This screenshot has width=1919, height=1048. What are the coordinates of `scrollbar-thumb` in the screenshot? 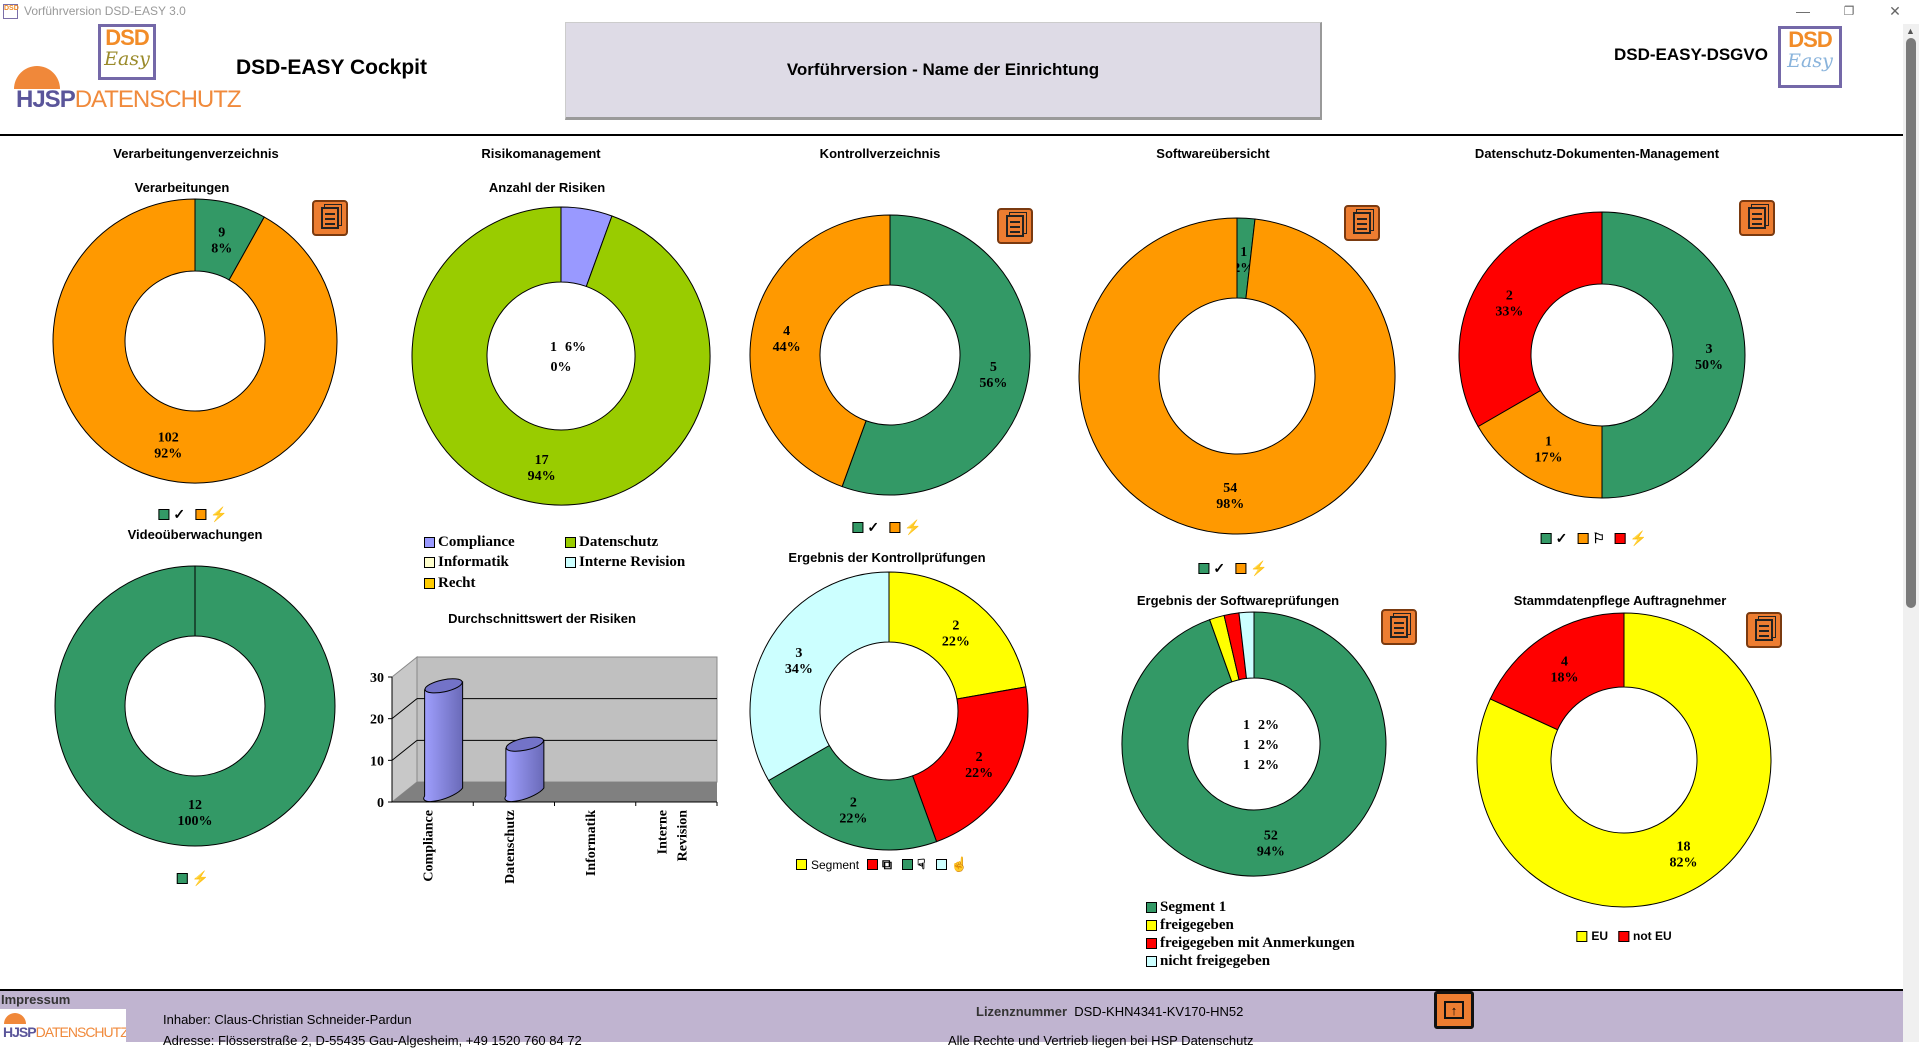 It's located at (1911, 323).